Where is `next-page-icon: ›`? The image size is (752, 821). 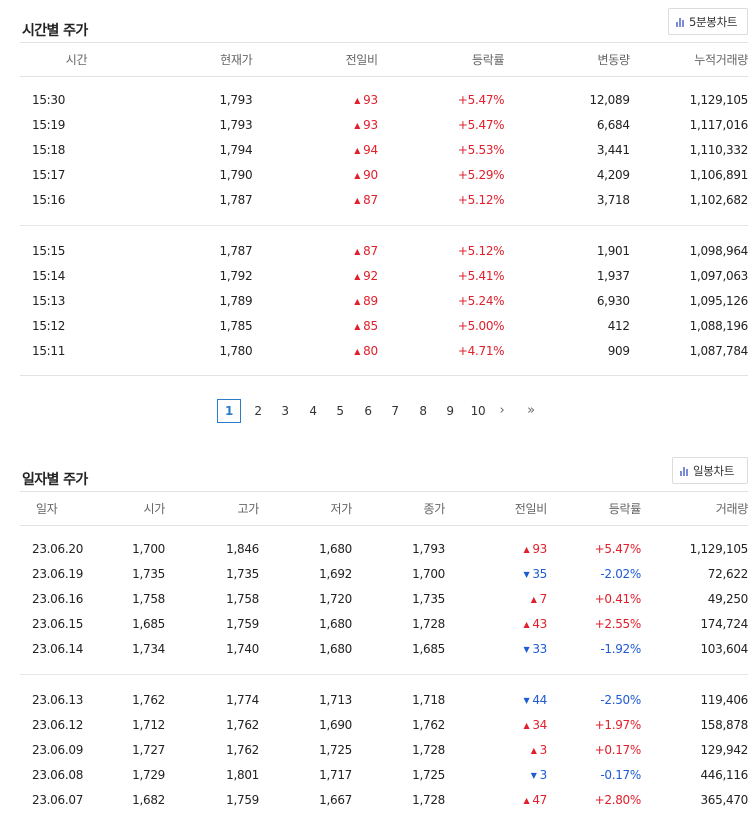
next-page-icon: › is located at coordinates (502, 410).